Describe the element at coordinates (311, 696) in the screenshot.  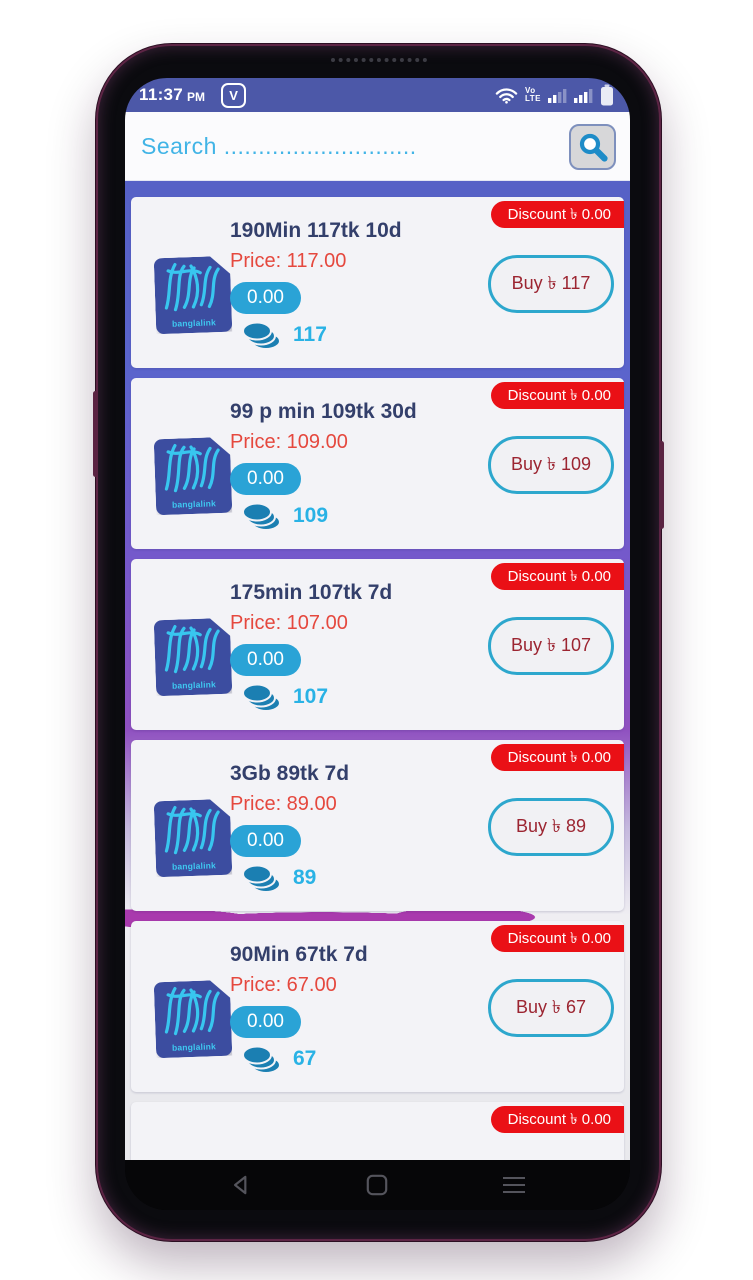
I see `coin-count: 107` at that location.